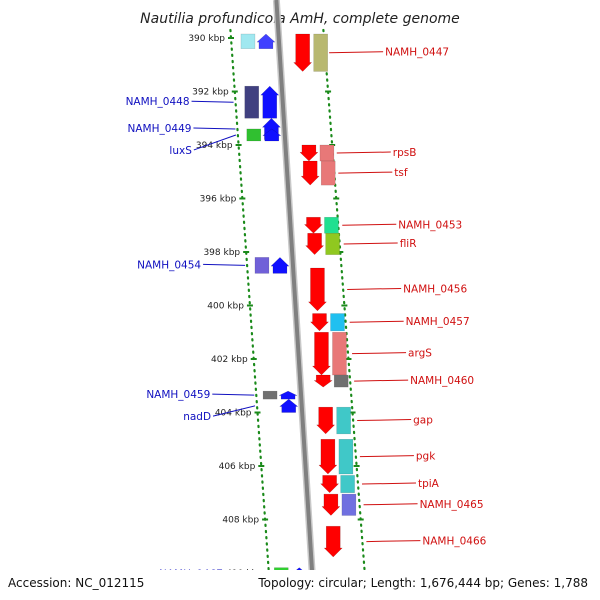  What do you see at coordinates (225, 307) in the screenshot?
I see `tick-label: 400 kbp` at bounding box center [225, 307].